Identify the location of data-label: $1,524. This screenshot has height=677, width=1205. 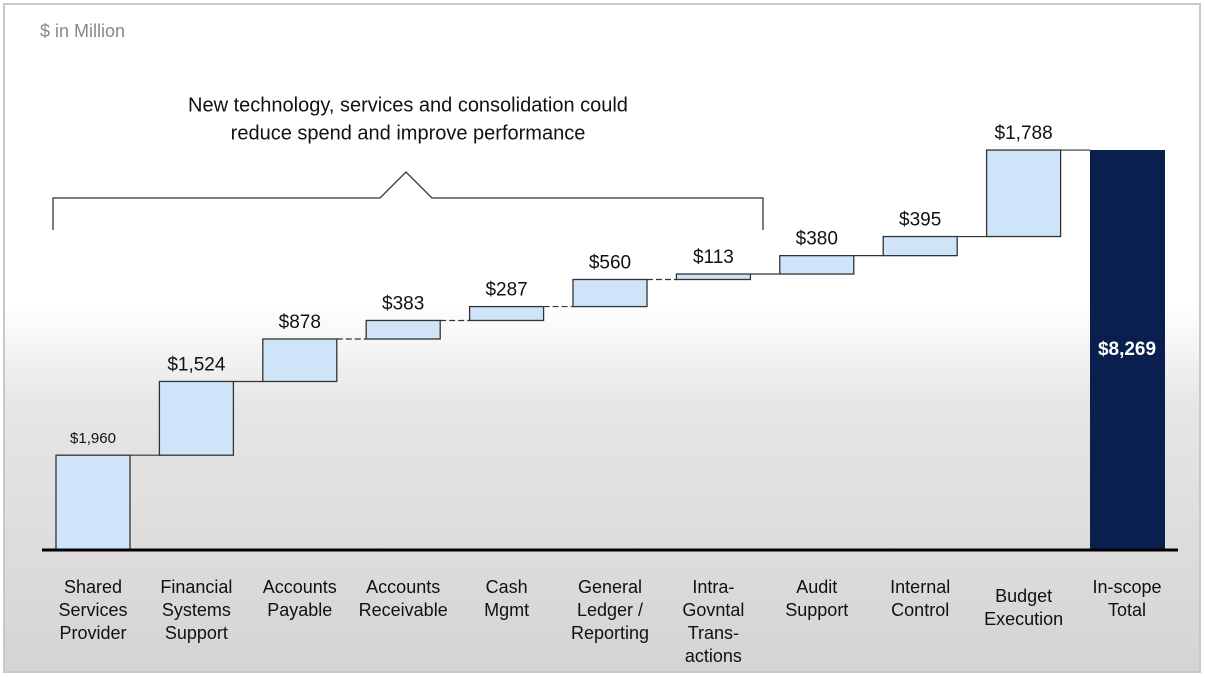
(196, 364).